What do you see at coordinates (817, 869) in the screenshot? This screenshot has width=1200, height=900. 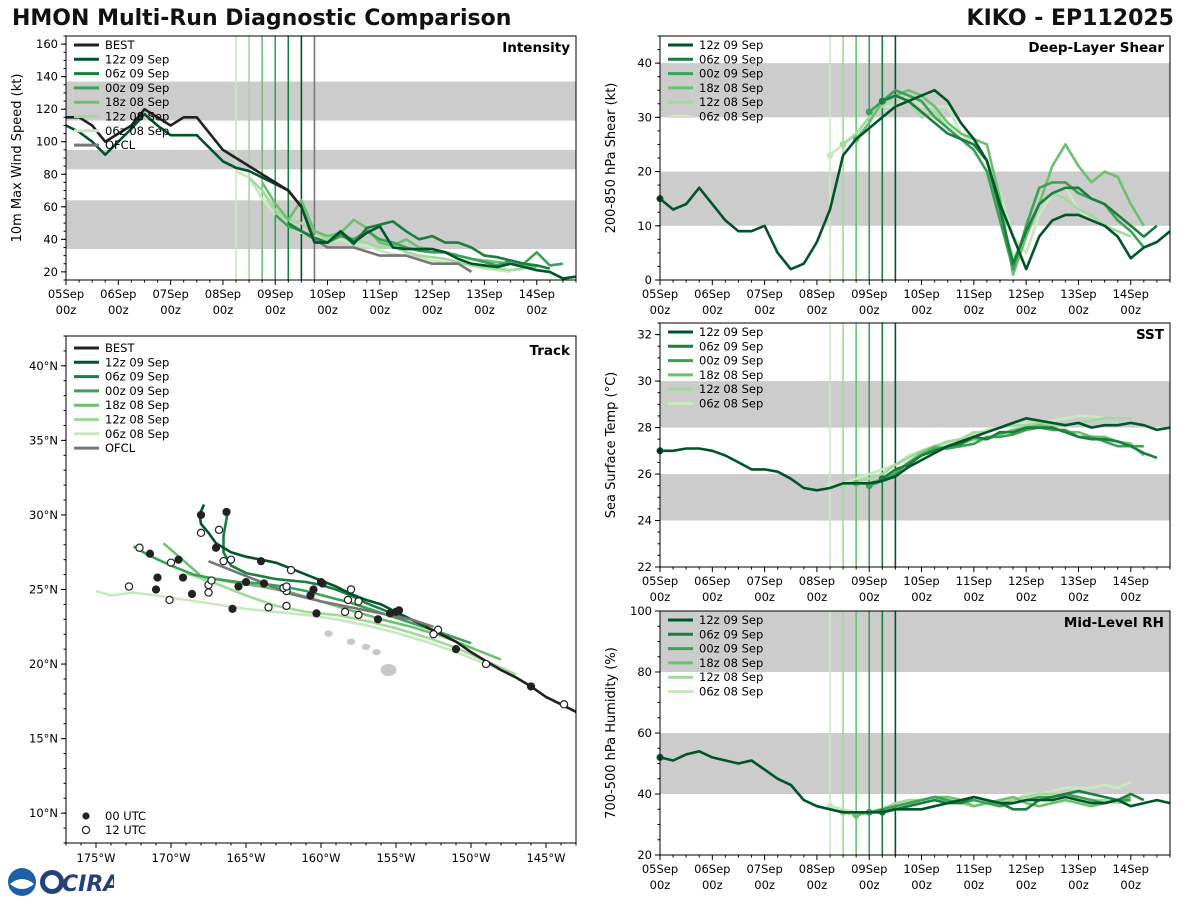 I see `rh-xtick-label: 08Sep` at bounding box center [817, 869].